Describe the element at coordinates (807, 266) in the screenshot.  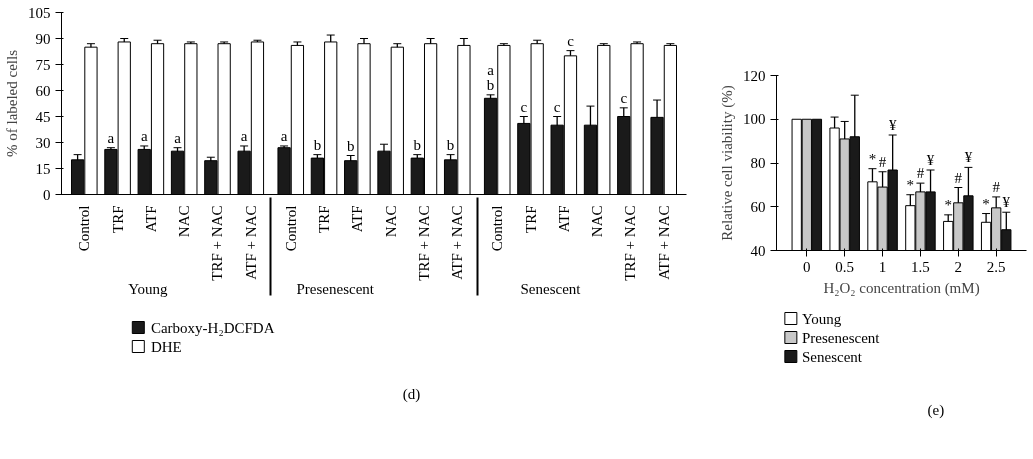
I see `x-tick-label: 0` at that location.